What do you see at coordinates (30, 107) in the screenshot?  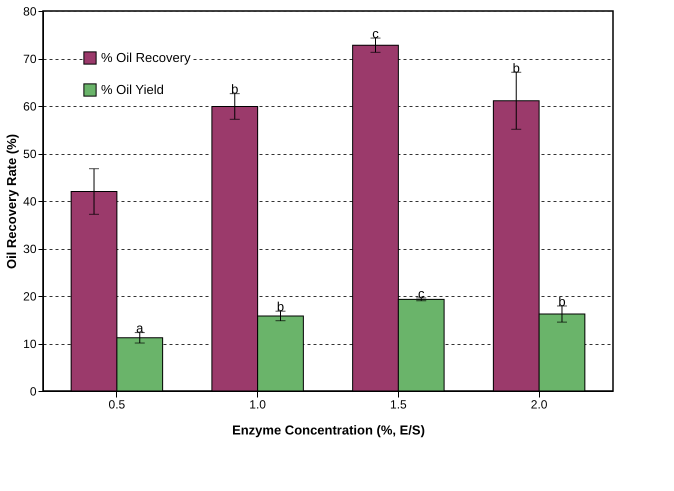 I see `y-tick-label: 60` at bounding box center [30, 107].